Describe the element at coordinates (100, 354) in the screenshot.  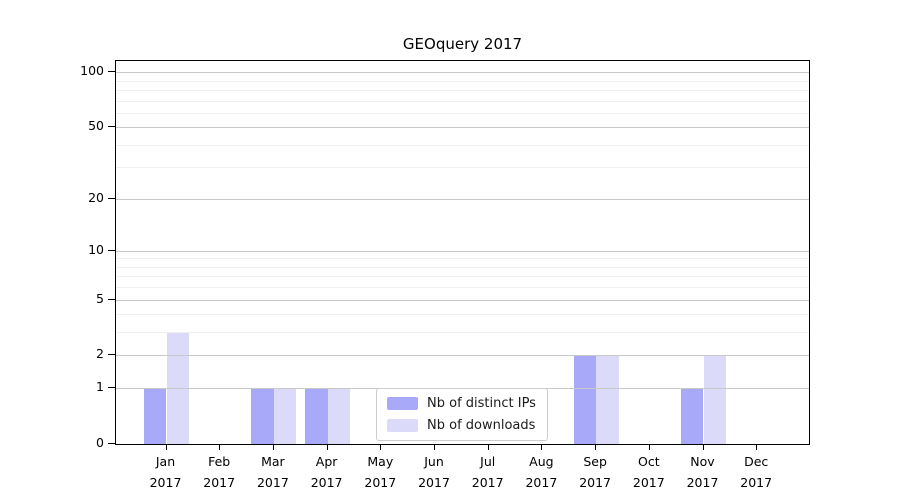
I see `y-tick-label: 2` at that location.